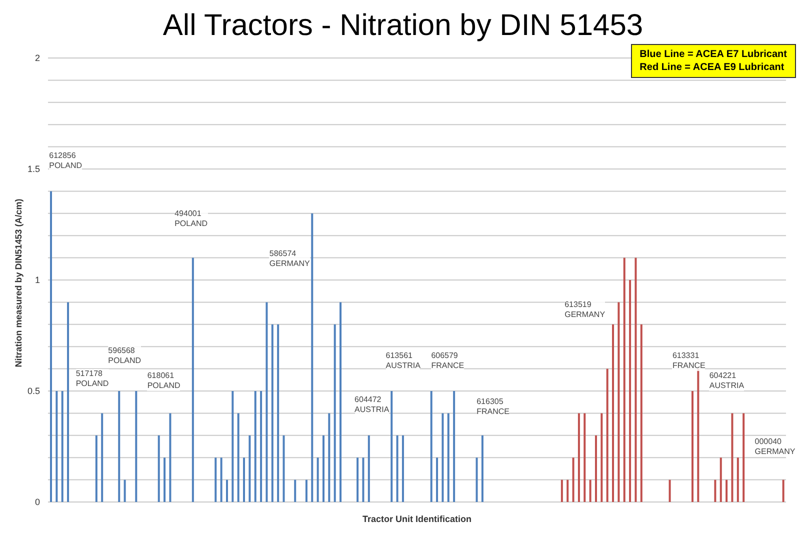 This screenshot has height=534, width=806. What do you see at coordinates (37, 58) in the screenshot?
I see `y-tick-label: 2` at bounding box center [37, 58].